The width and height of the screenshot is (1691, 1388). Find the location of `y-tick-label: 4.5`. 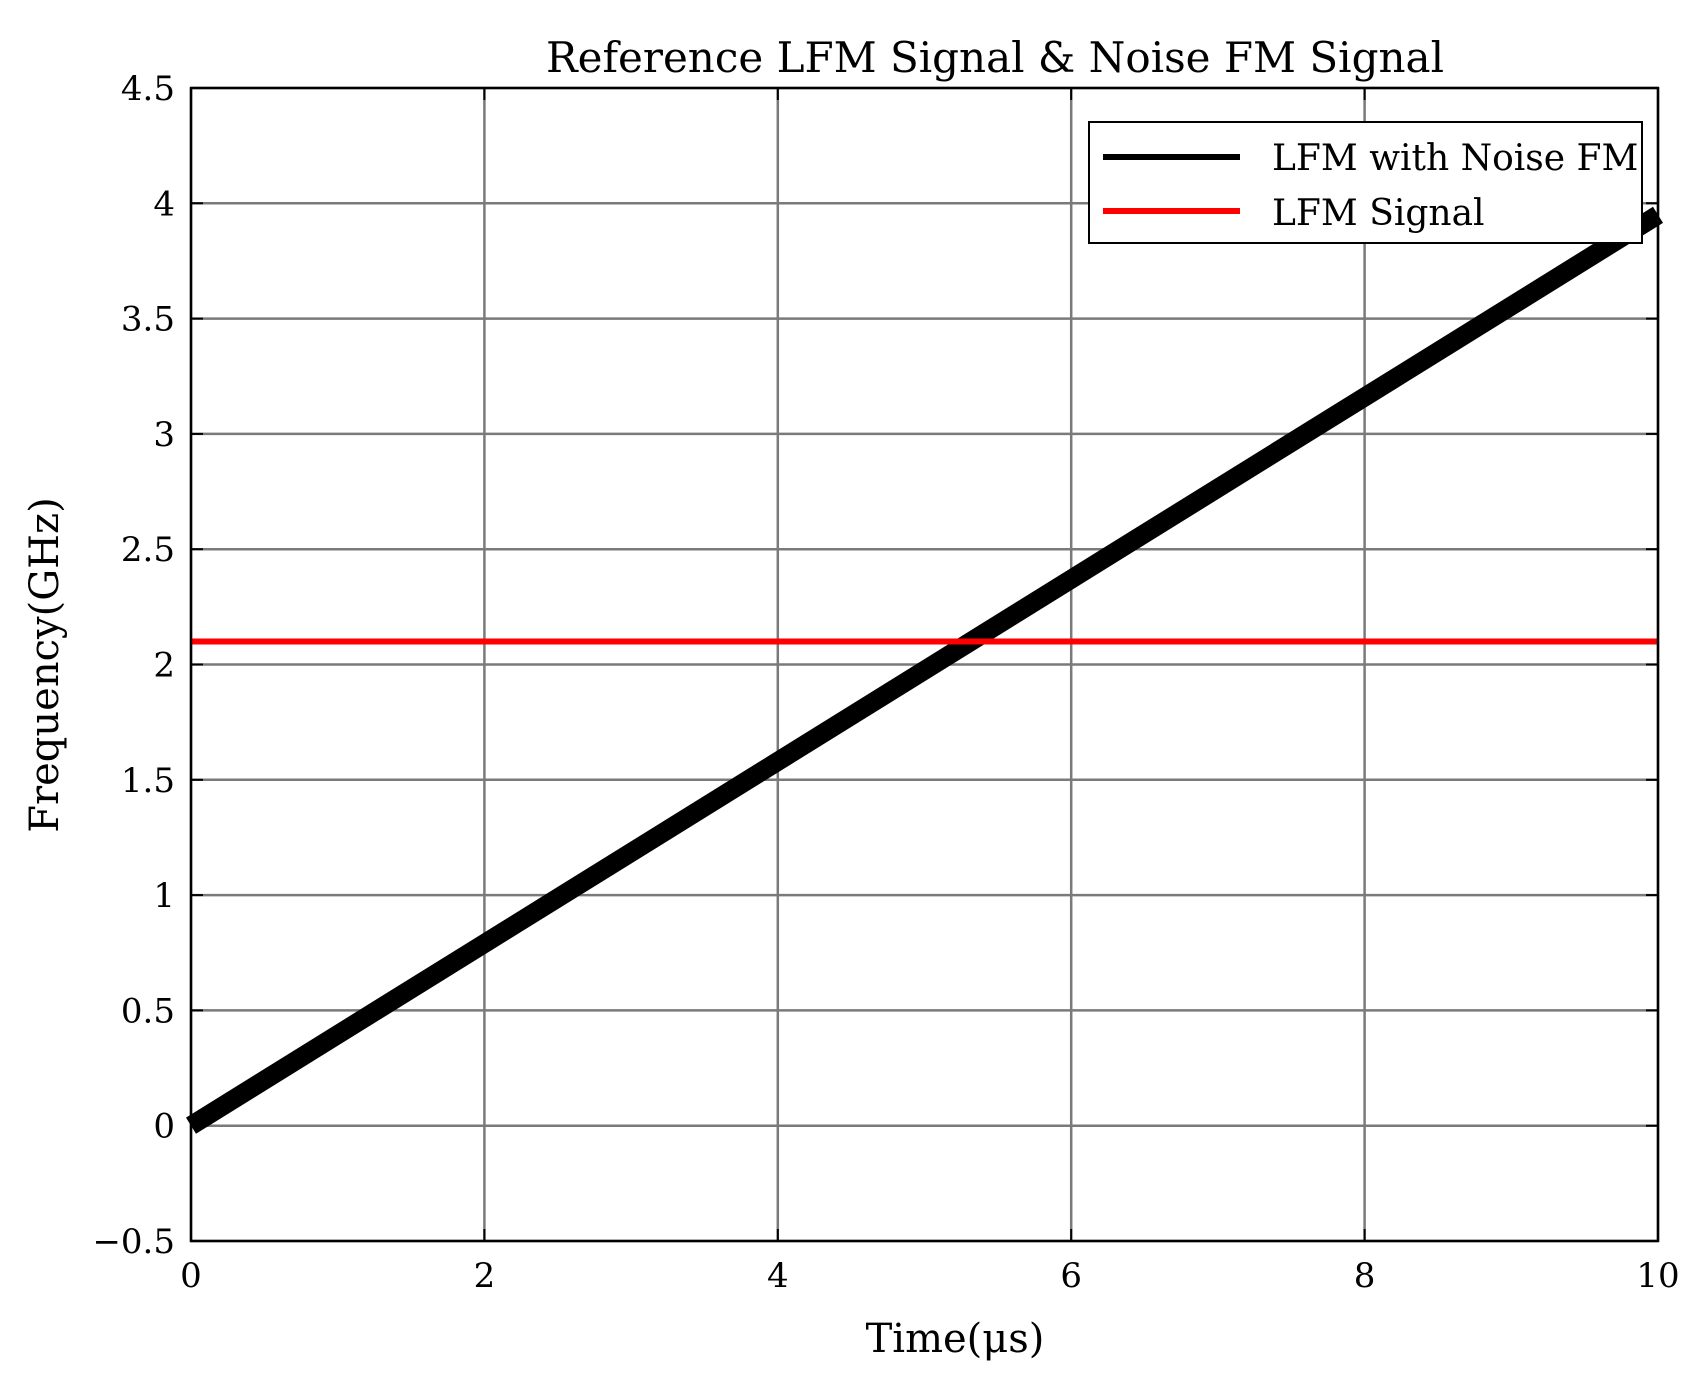

y-tick-label: 4.5 is located at coordinates (148, 89).